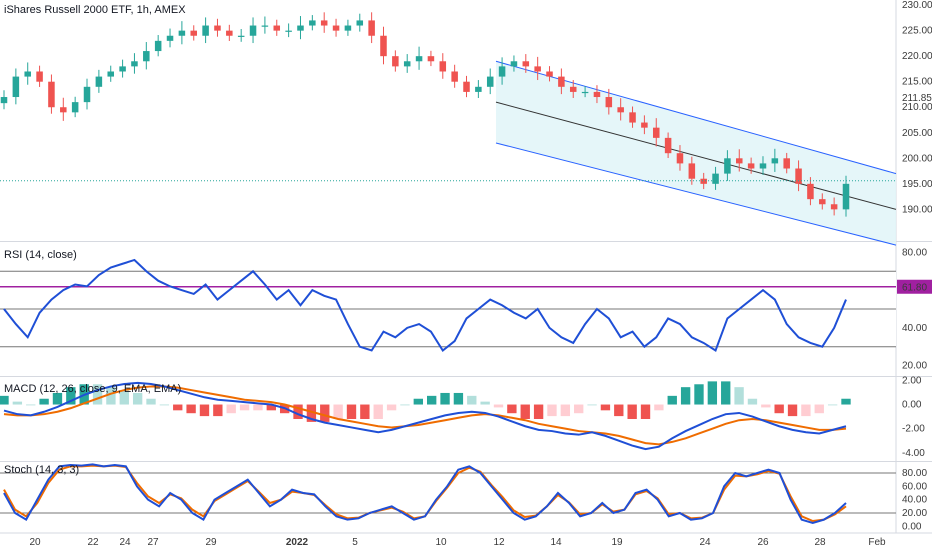  I want to click on macd-panel-title: MACD (12, 26, close, 9, EMA, EMA), so click(92, 389).